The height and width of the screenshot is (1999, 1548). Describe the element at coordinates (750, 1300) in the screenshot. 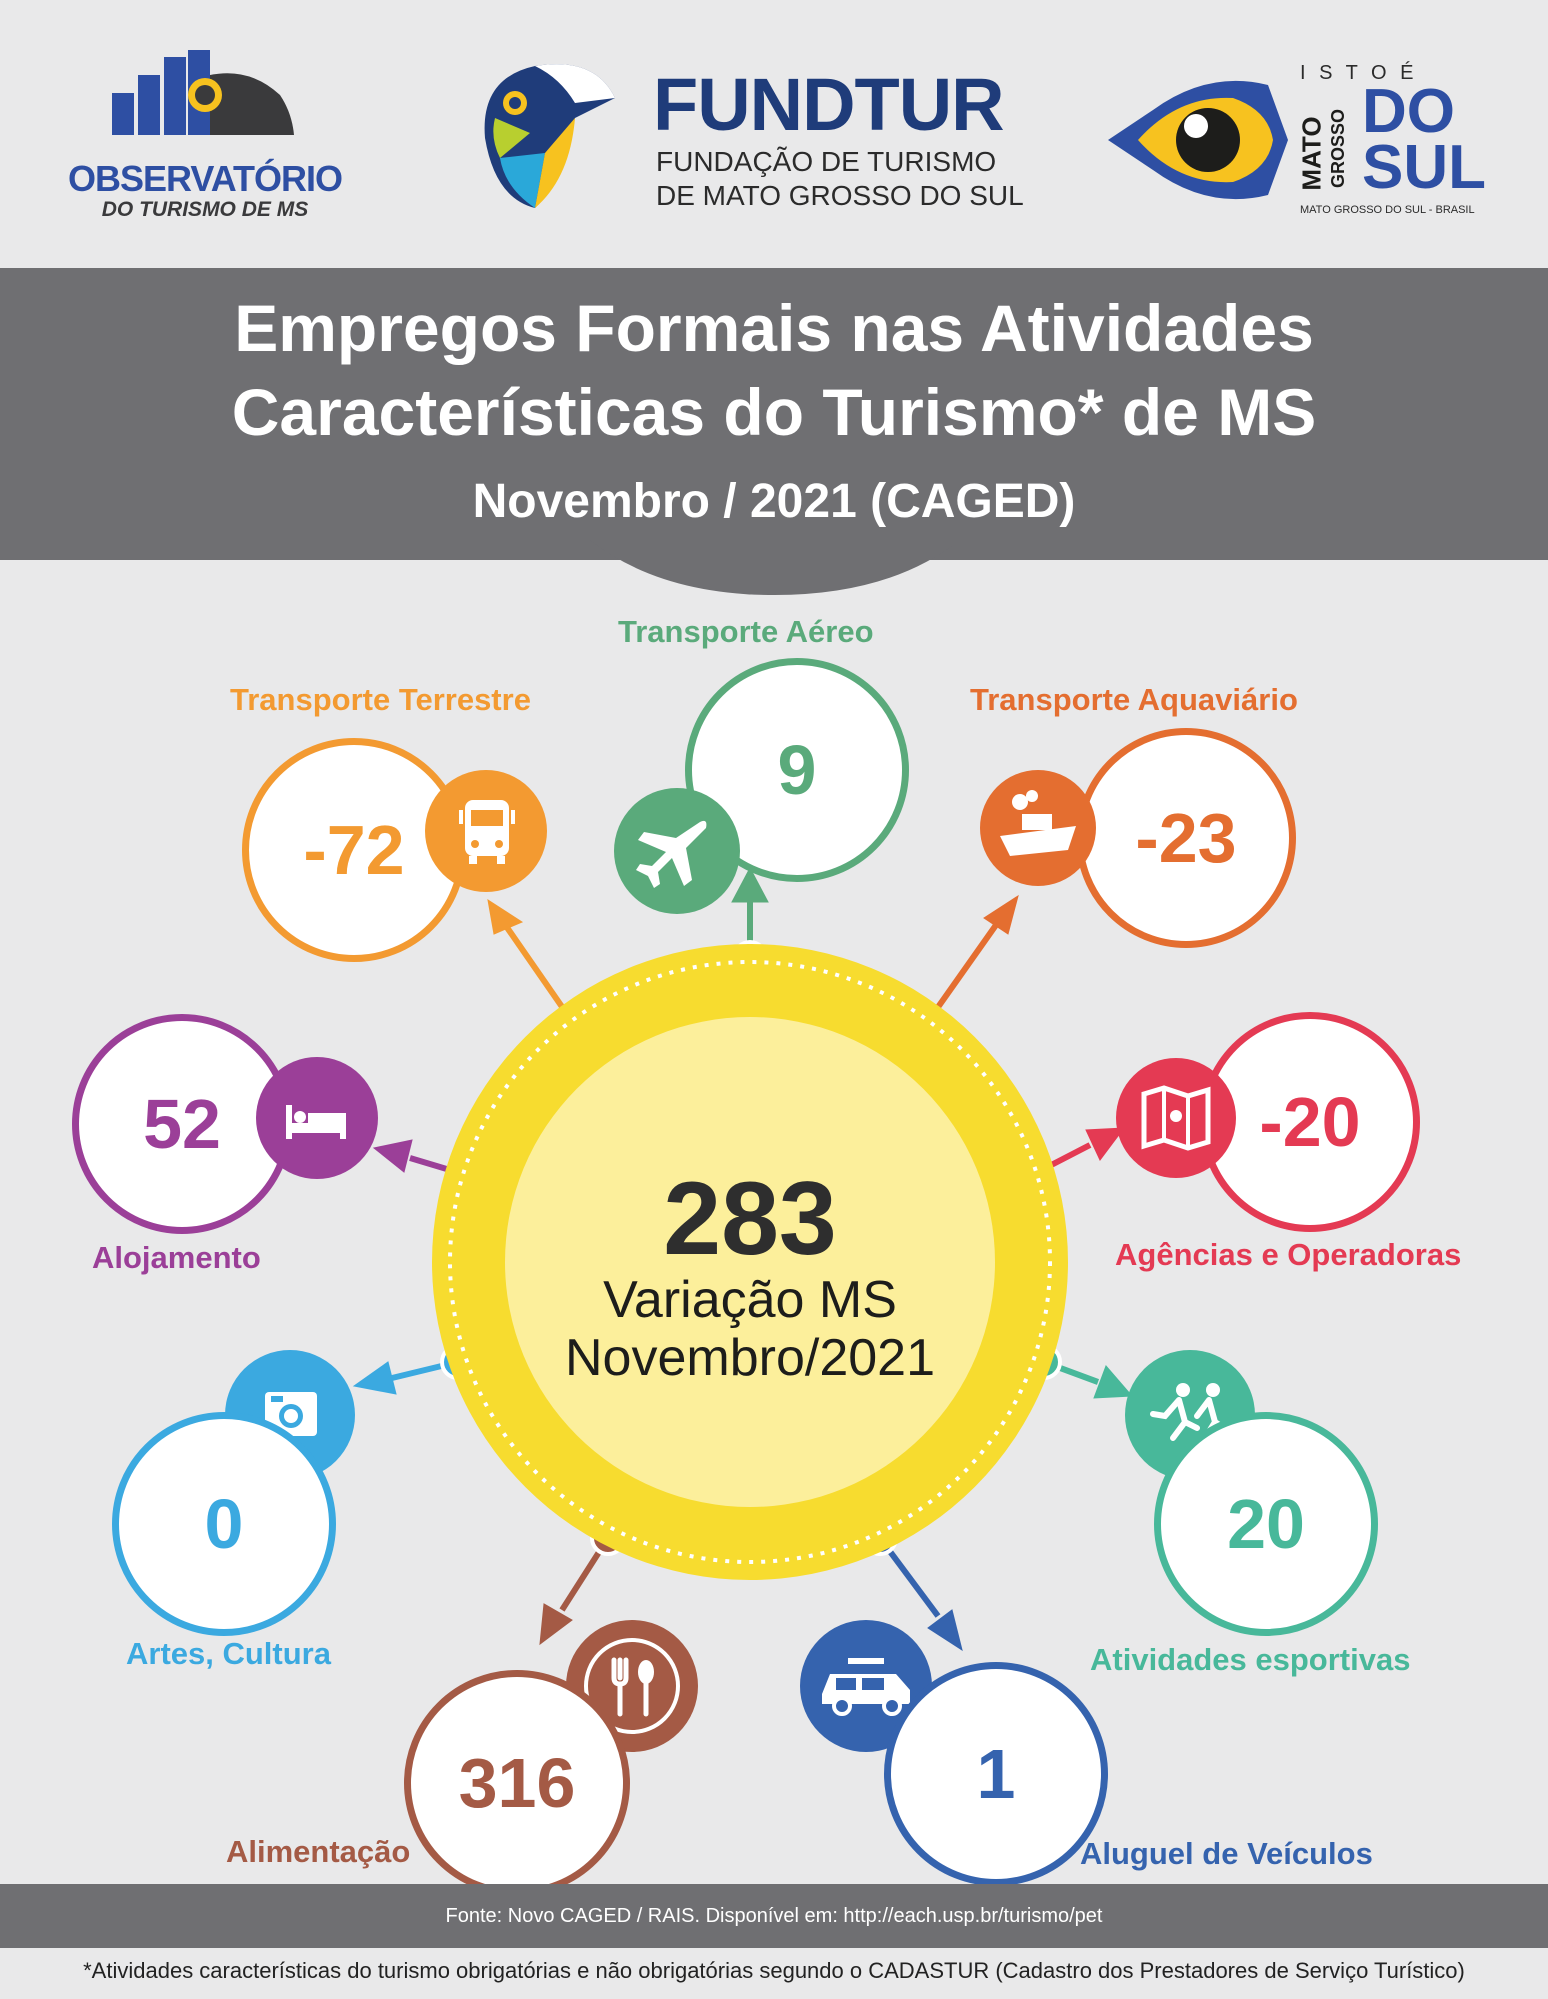

I see `center-label-1: Variação MS` at that location.